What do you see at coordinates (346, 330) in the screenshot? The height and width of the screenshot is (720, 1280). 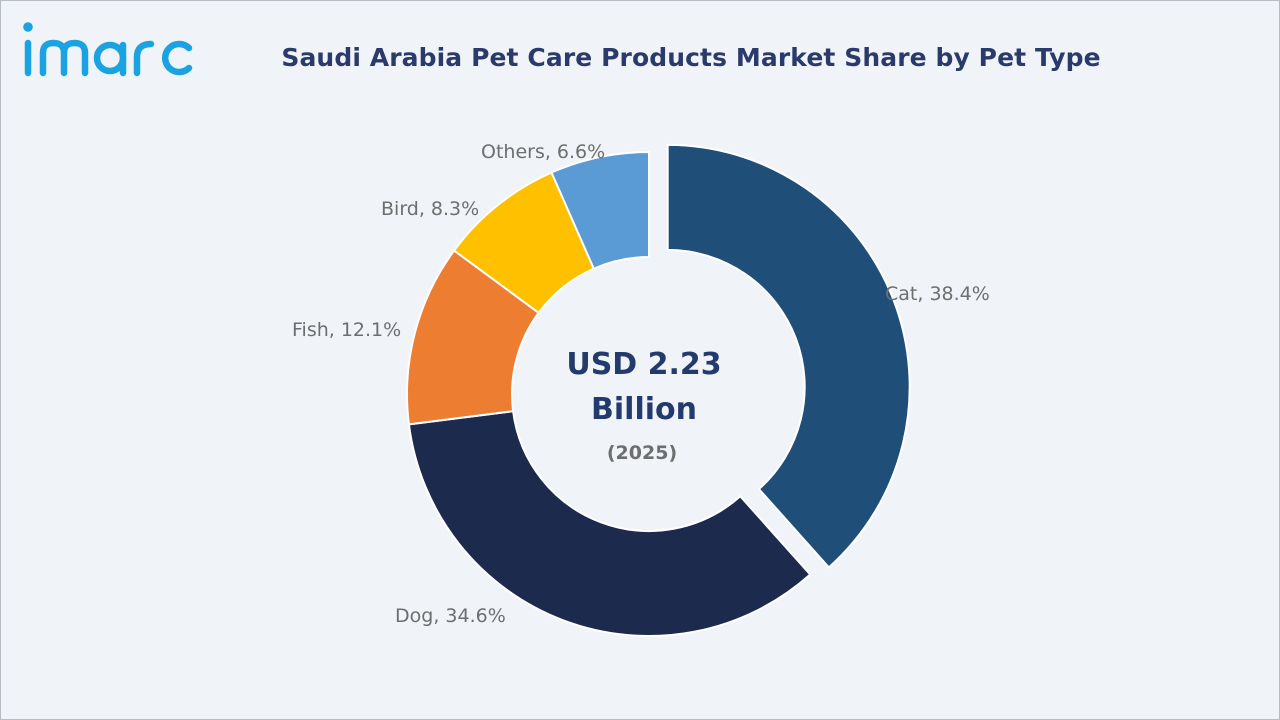 I see `label-fish: Fish, 12.1%` at bounding box center [346, 330].